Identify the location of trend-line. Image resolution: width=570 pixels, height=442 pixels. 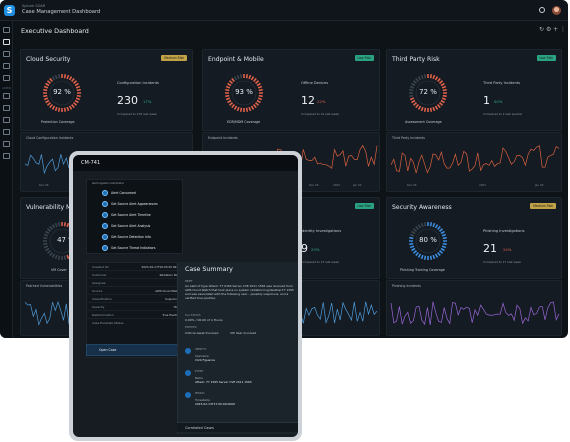
(475, 159).